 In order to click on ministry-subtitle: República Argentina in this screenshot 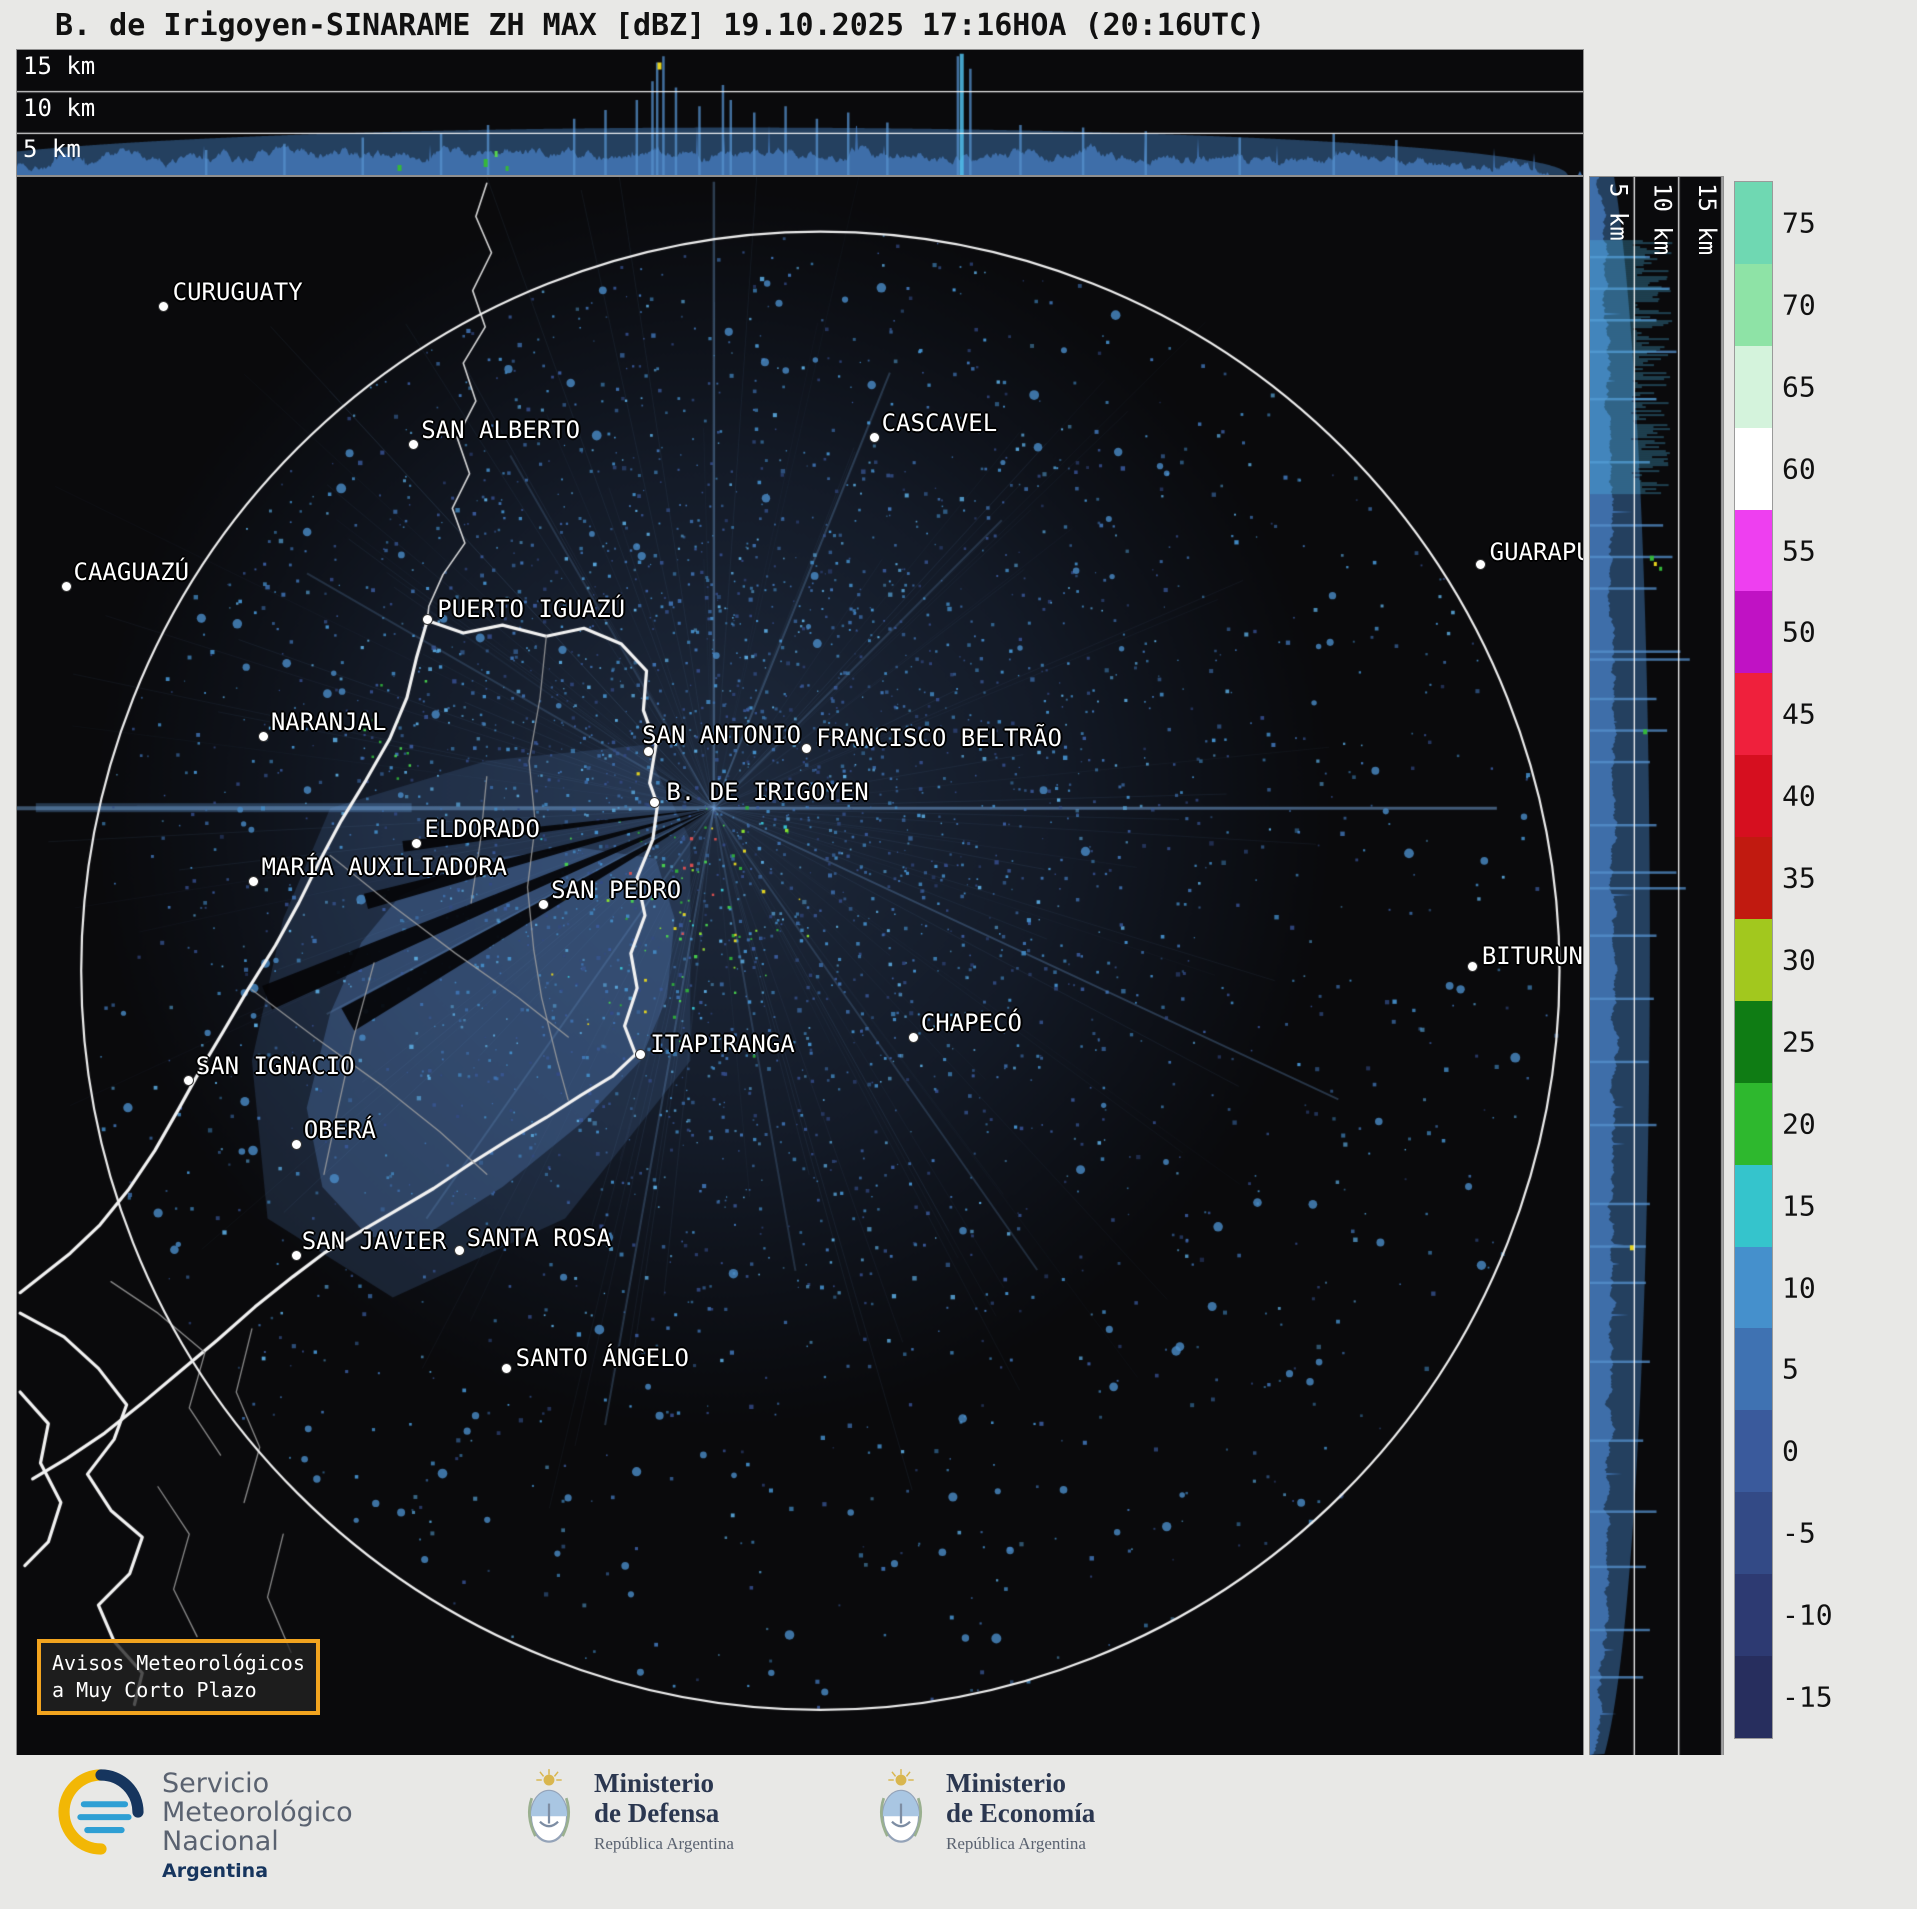, I will do `click(664, 1844)`.